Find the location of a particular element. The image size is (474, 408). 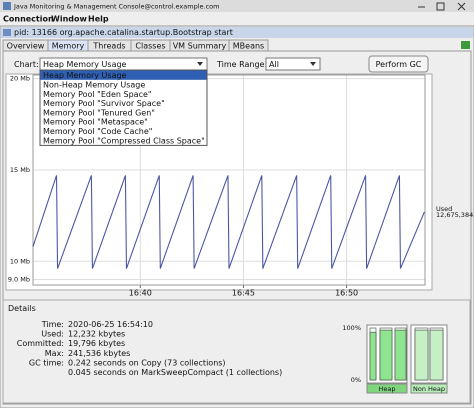

perform-gc-label: Perform GC is located at coordinates (399, 64).